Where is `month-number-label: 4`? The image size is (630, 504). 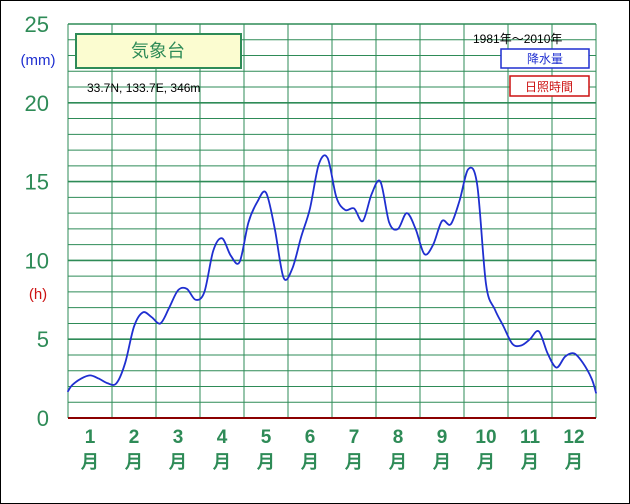 month-number-label: 4 is located at coordinates (222, 437).